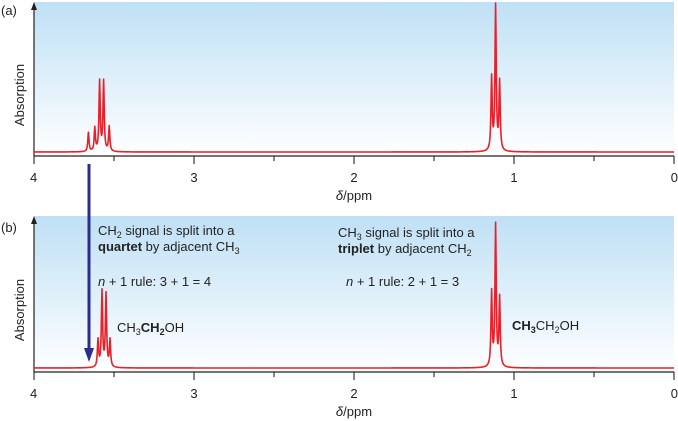  Describe the element at coordinates (356, 248) in the screenshot. I see `ch3-l2-bold: triplet` at that location.